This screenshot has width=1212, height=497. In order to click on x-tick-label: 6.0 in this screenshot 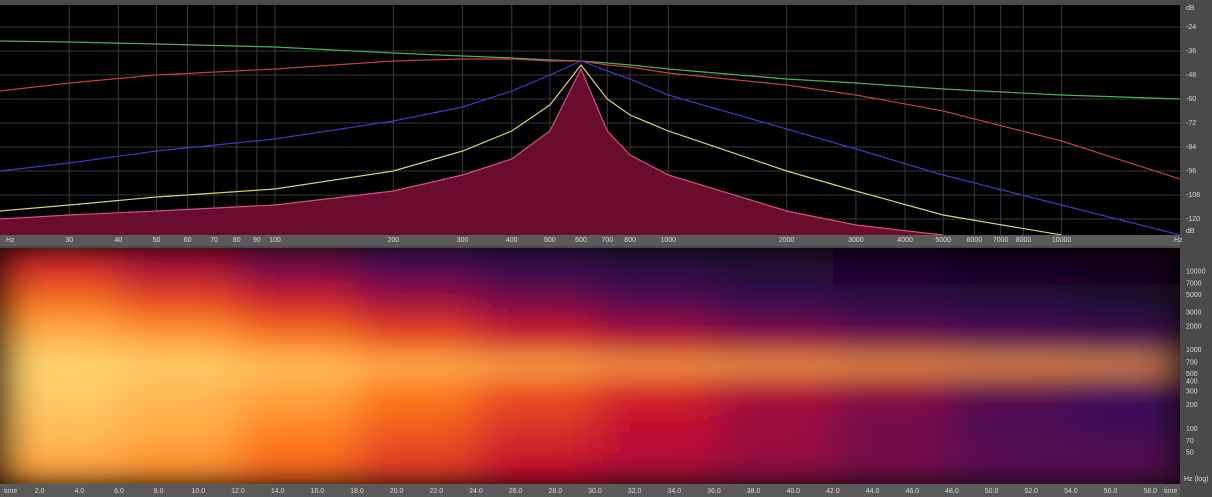, I will do `click(119, 491)`.